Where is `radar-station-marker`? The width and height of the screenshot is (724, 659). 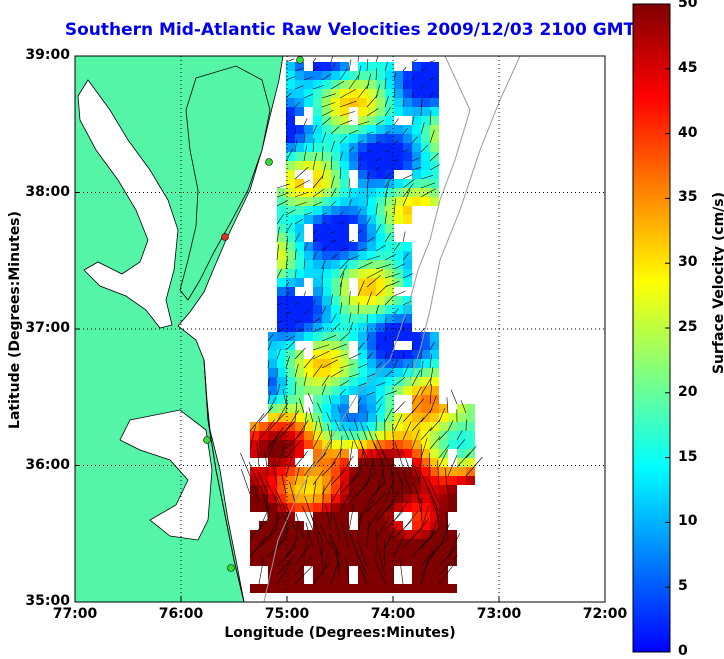 radar-station-marker is located at coordinates (300, 60).